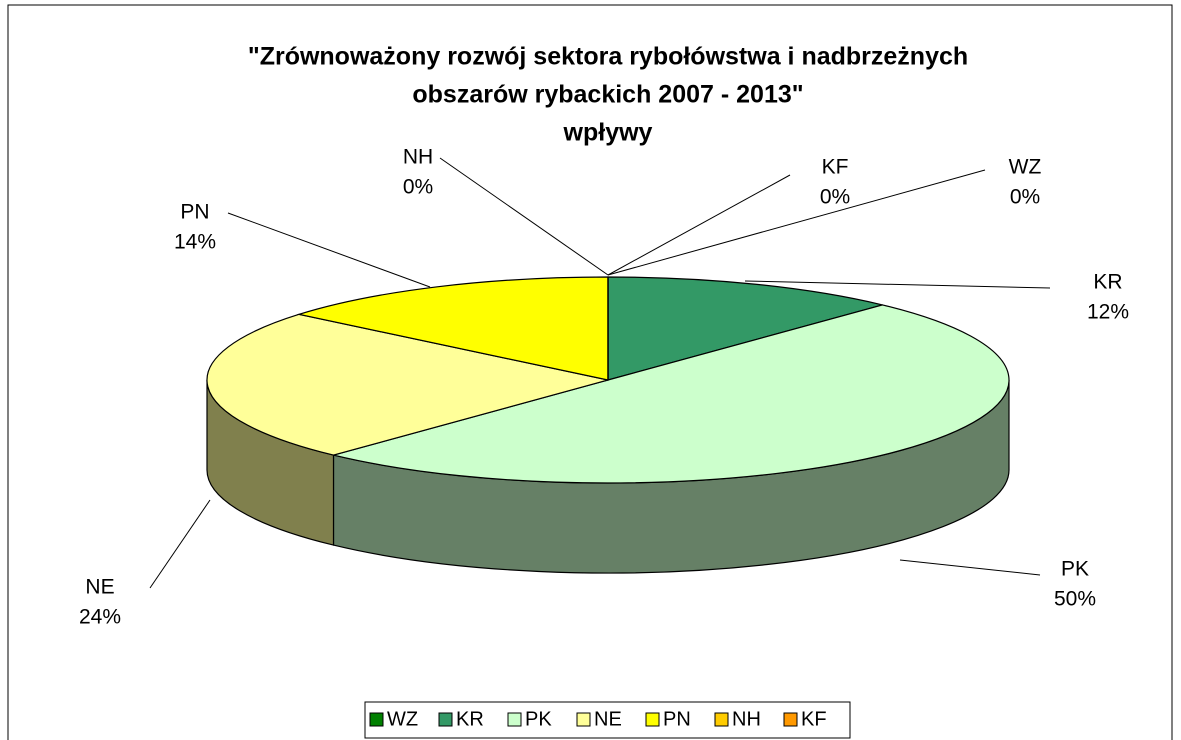 Image resolution: width=1181 pixels, height=740 pixels. What do you see at coordinates (195, 242) in the screenshot?
I see `data-label-value: 14%` at bounding box center [195, 242].